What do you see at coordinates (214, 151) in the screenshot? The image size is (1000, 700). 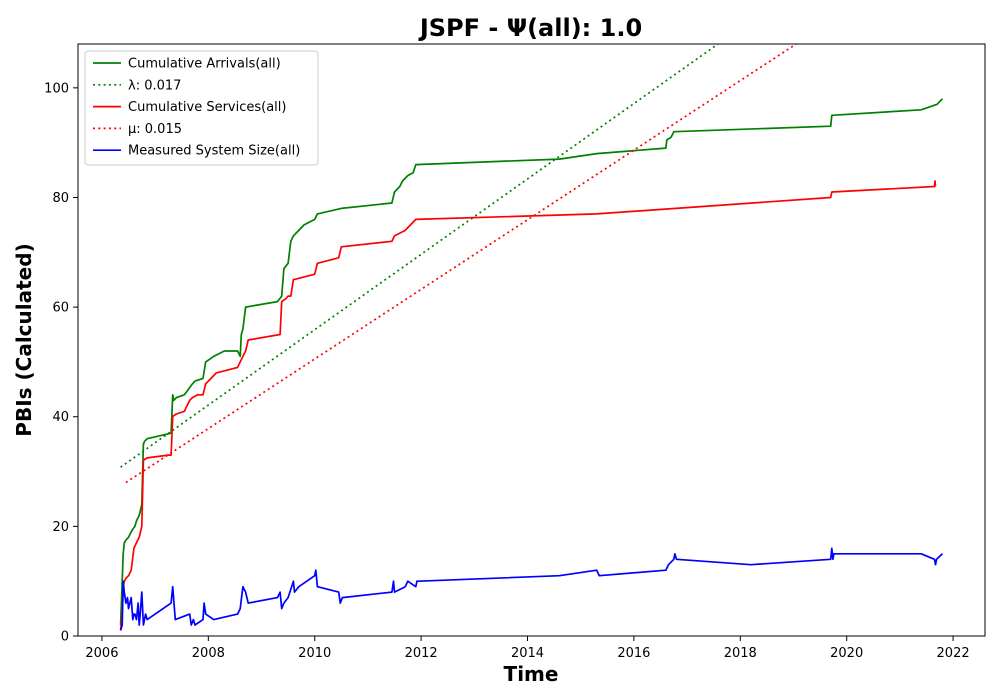 I see `legend-label: Measured System Size(all)` at bounding box center [214, 151].